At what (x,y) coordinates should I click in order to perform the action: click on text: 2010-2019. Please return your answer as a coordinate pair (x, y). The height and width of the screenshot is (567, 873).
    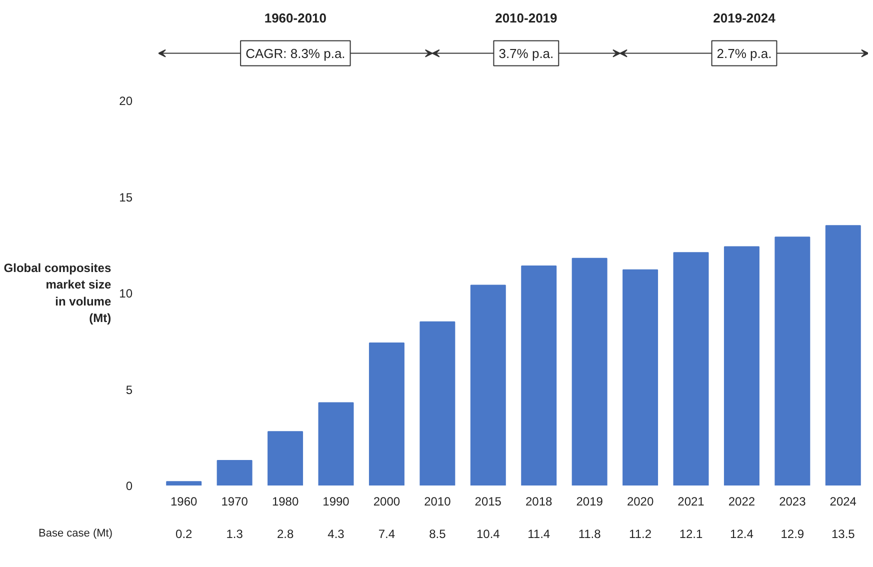
    Looking at the image, I should click on (526, 18).